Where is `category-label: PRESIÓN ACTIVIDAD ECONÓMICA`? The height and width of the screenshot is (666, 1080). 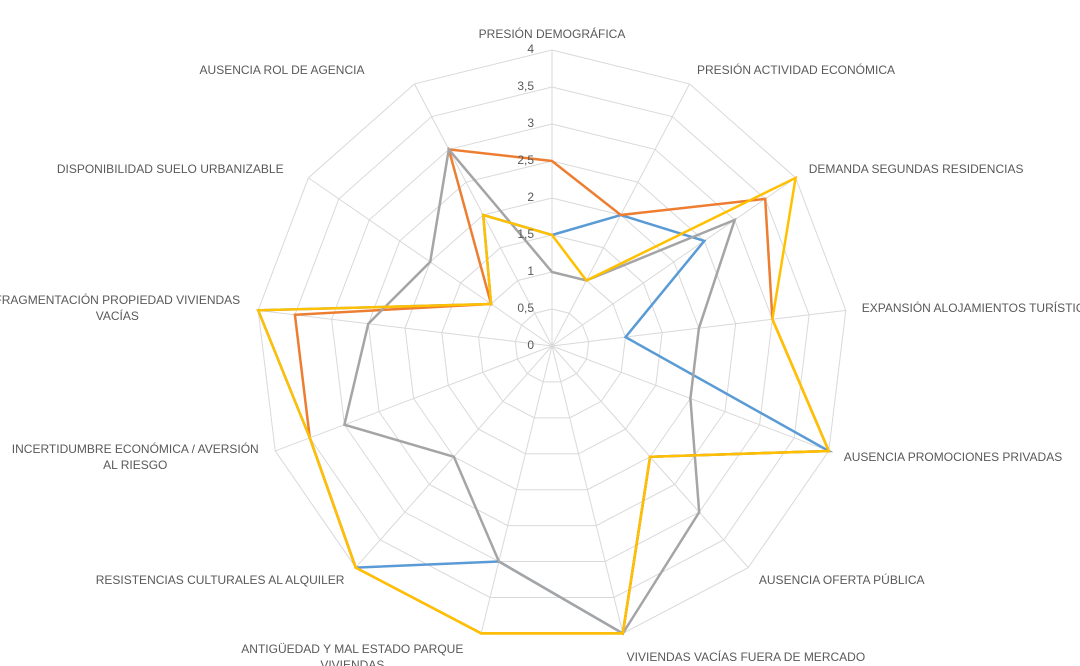 category-label: PRESIÓN ACTIVIDAD ECONÓMICA is located at coordinates (796, 69).